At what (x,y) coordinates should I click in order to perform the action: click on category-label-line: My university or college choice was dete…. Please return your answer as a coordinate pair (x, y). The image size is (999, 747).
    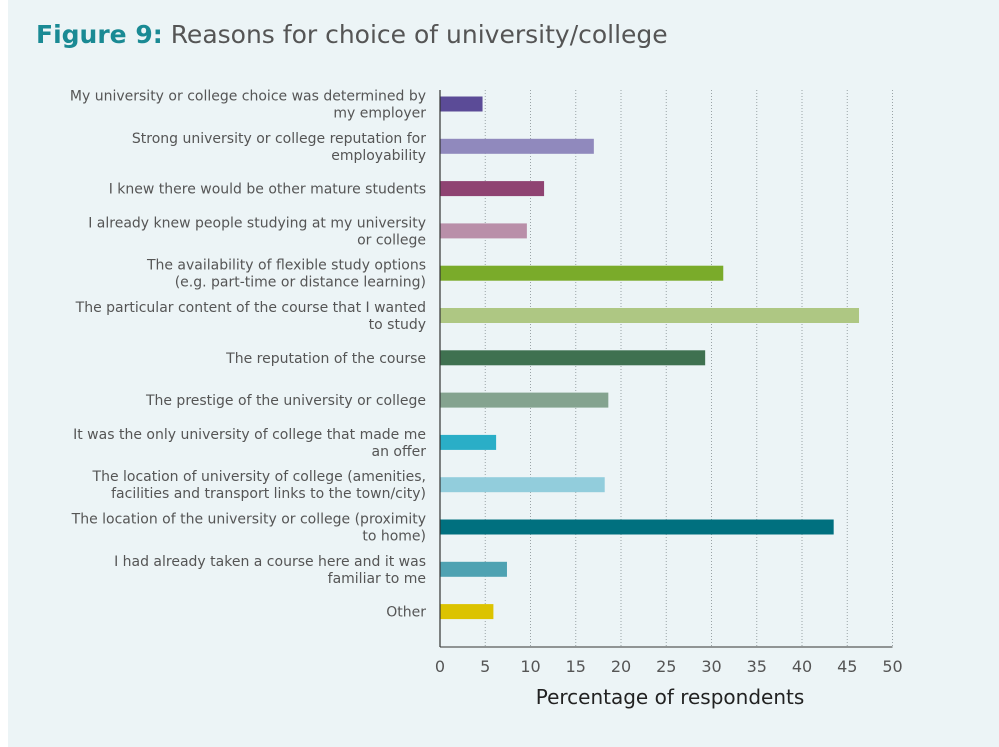
    Looking at the image, I should click on (248, 97).